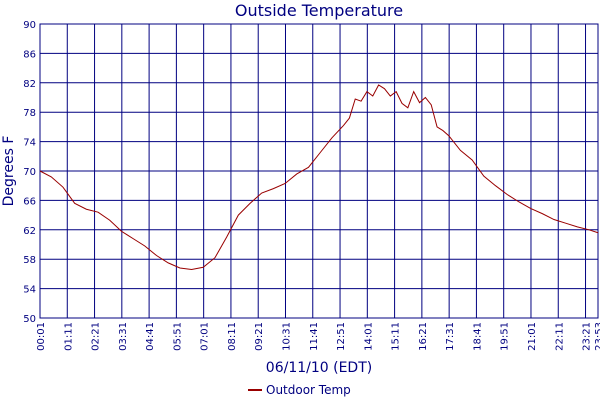 This screenshot has width=600, height=404. What do you see at coordinates (532, 336) in the screenshot?
I see `x-tick-label: 21:01` at bounding box center [532, 336].